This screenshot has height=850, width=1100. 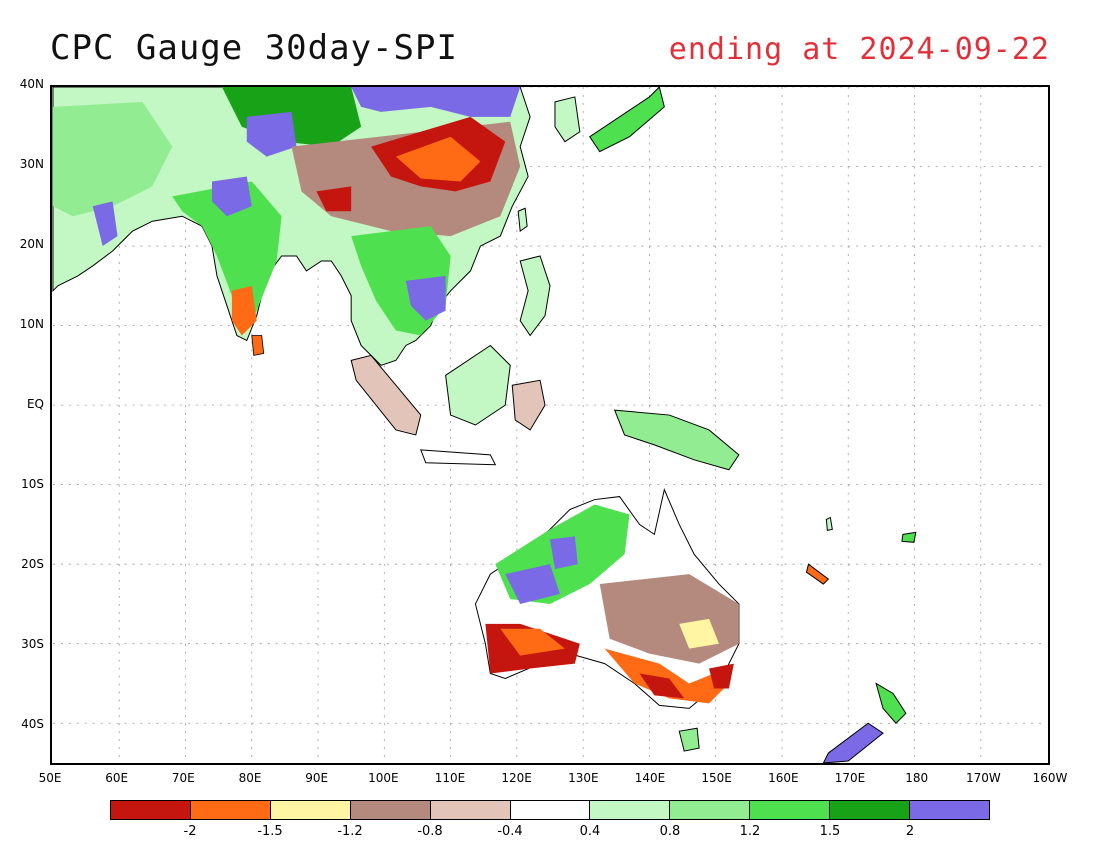 I want to click on east-australia-yellow, so click(x=699, y=633).